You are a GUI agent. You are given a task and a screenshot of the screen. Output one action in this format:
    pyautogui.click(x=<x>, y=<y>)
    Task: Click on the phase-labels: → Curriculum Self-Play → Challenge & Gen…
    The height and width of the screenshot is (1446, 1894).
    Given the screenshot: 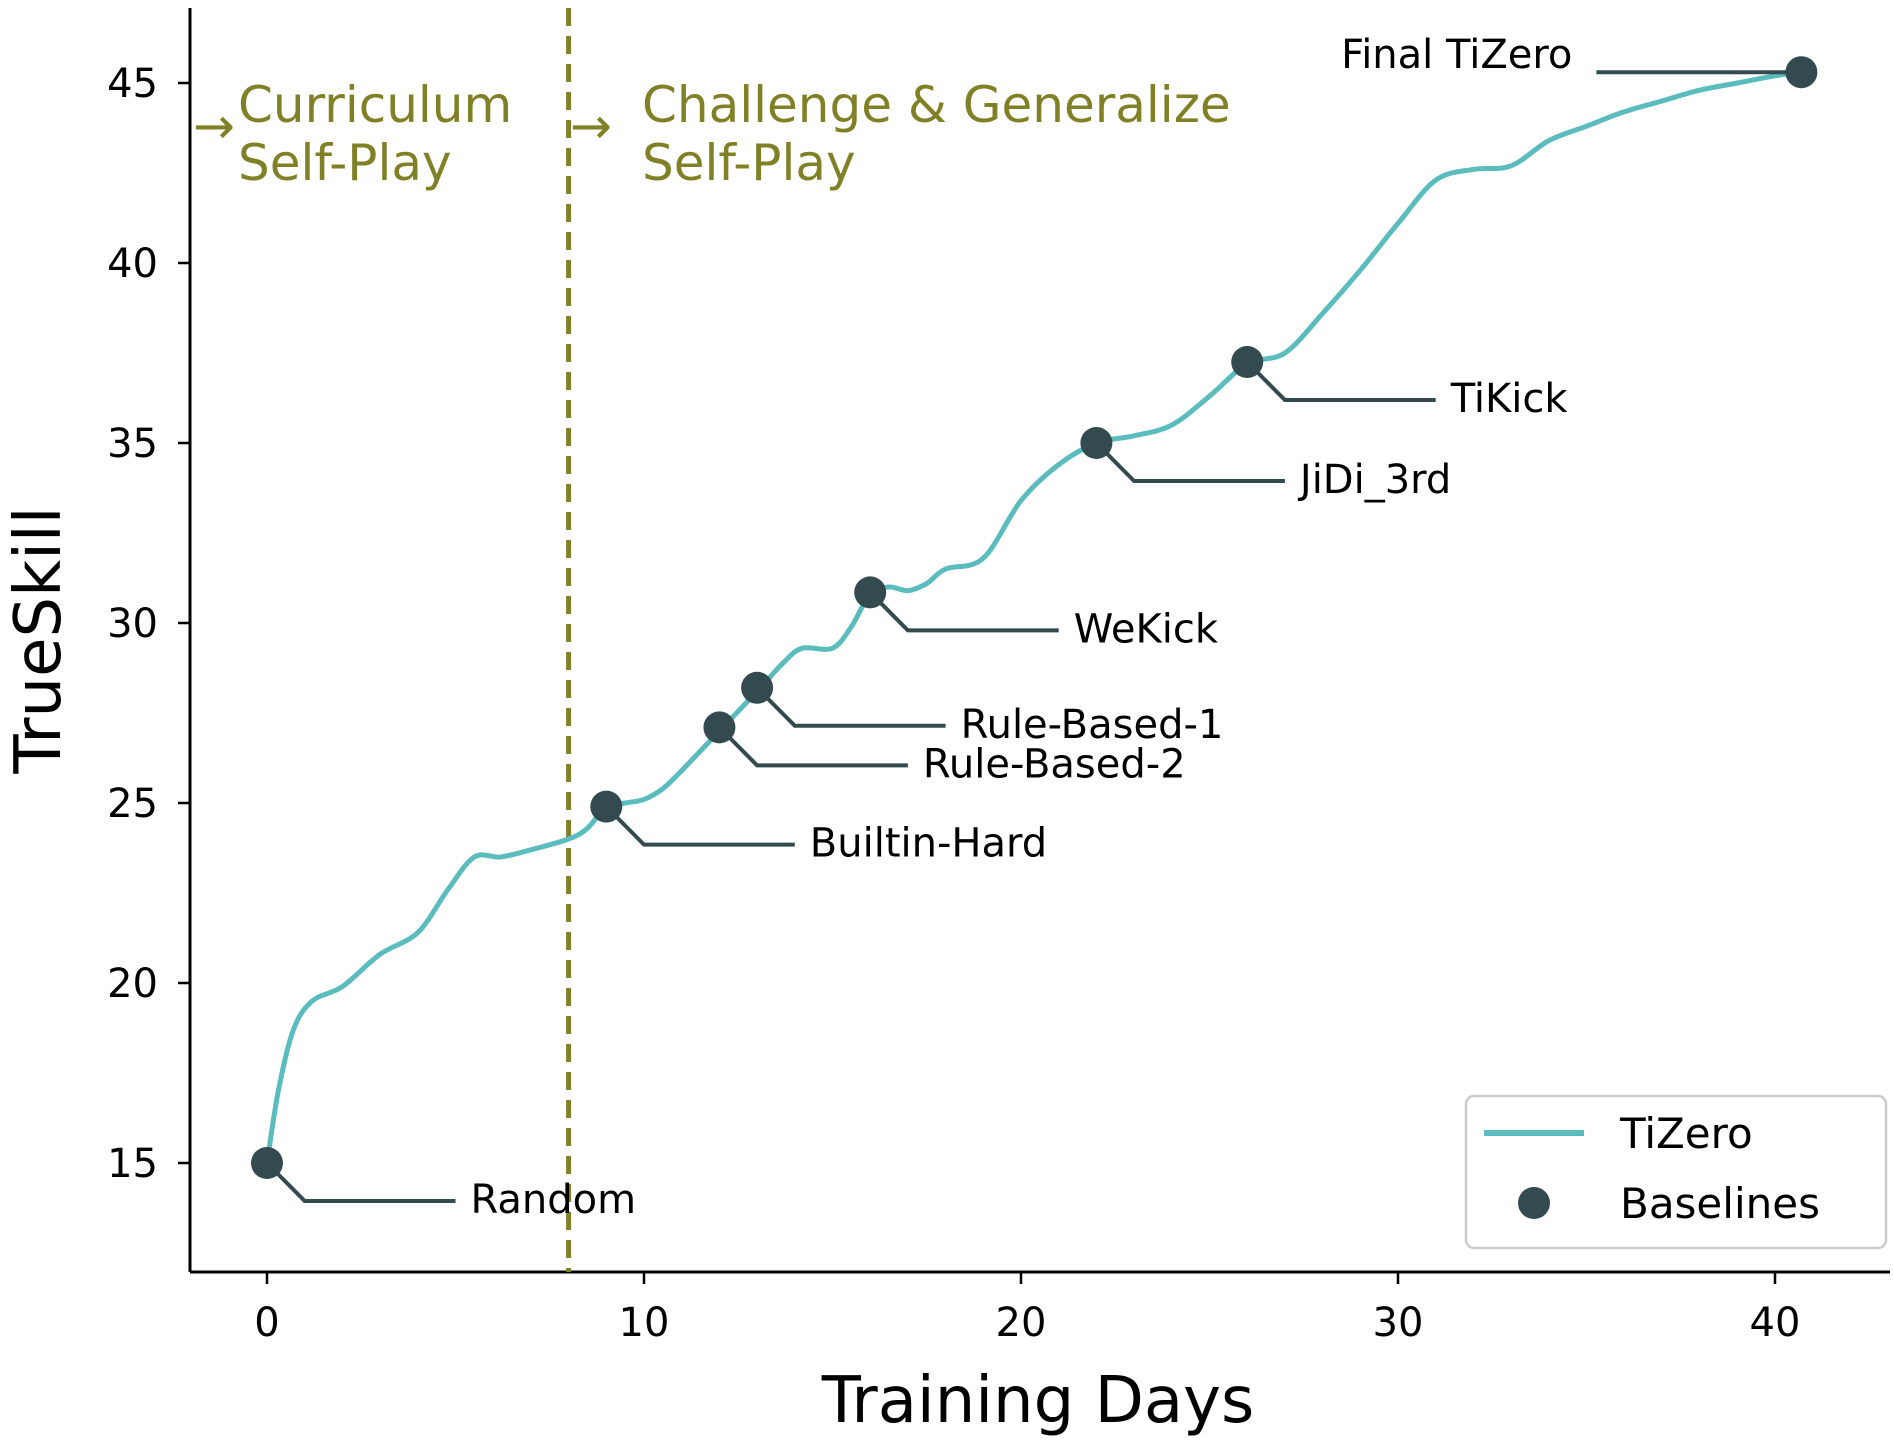 What is the action you would take?
    pyautogui.click(x=712, y=134)
    